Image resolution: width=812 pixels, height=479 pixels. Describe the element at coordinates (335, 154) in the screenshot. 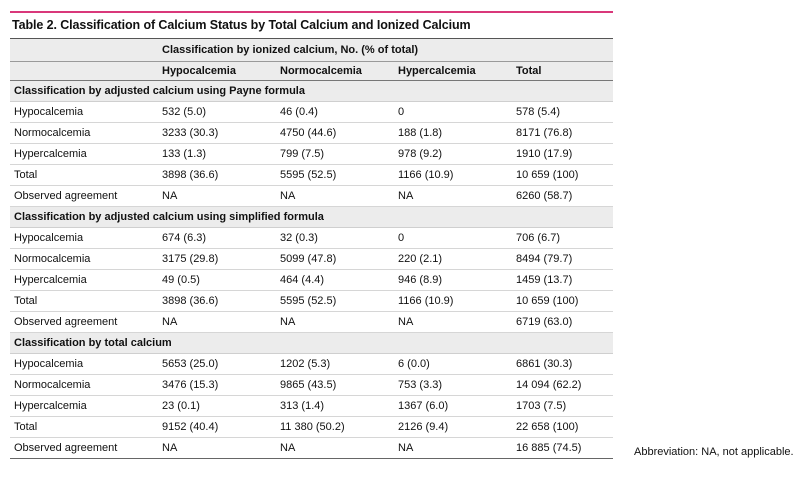

I see `table-cell: 799 (7.5)` at that location.